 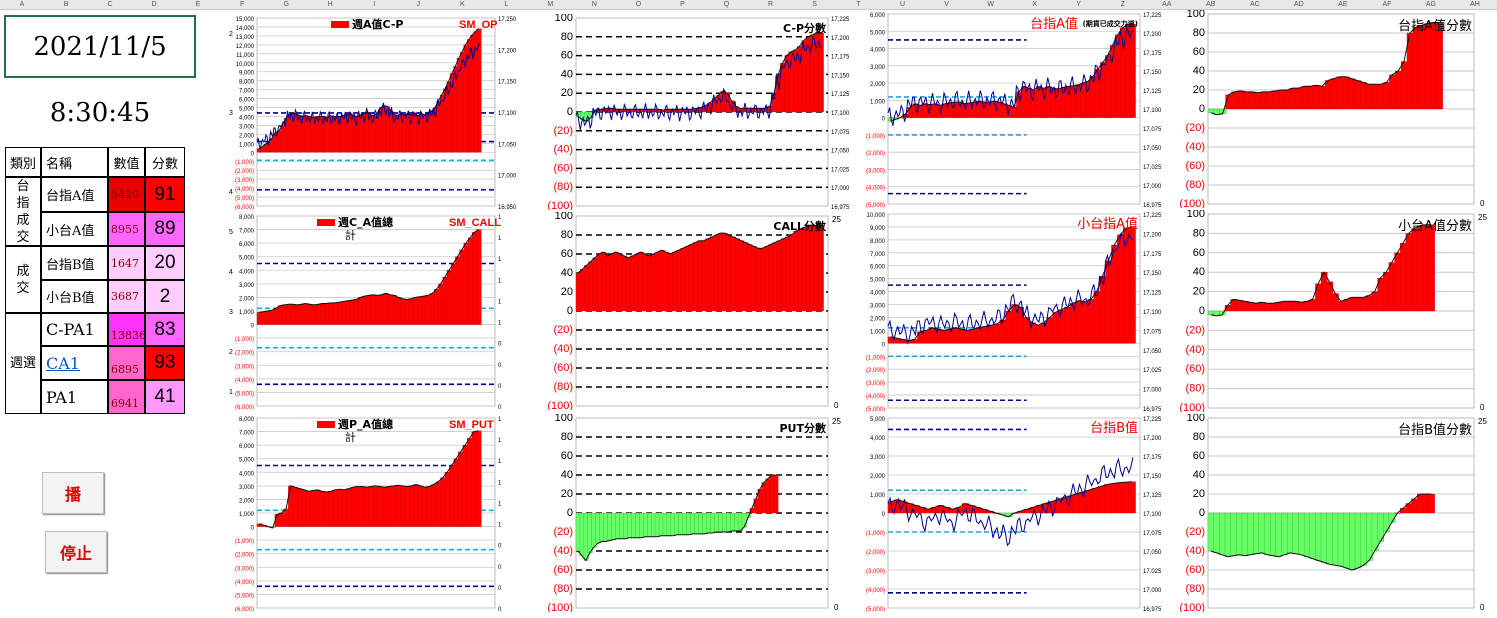 What do you see at coordinates (858, 4) in the screenshot?
I see `column-header-t: T` at bounding box center [858, 4].